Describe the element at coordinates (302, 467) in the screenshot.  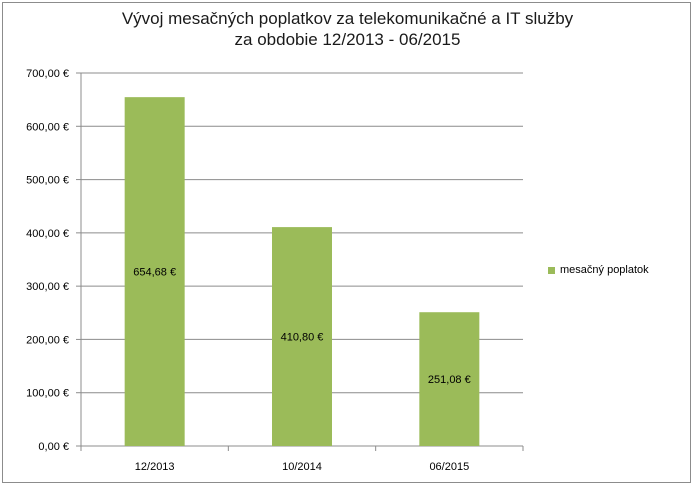
I see `x-tick-label: 10/2014` at that location.